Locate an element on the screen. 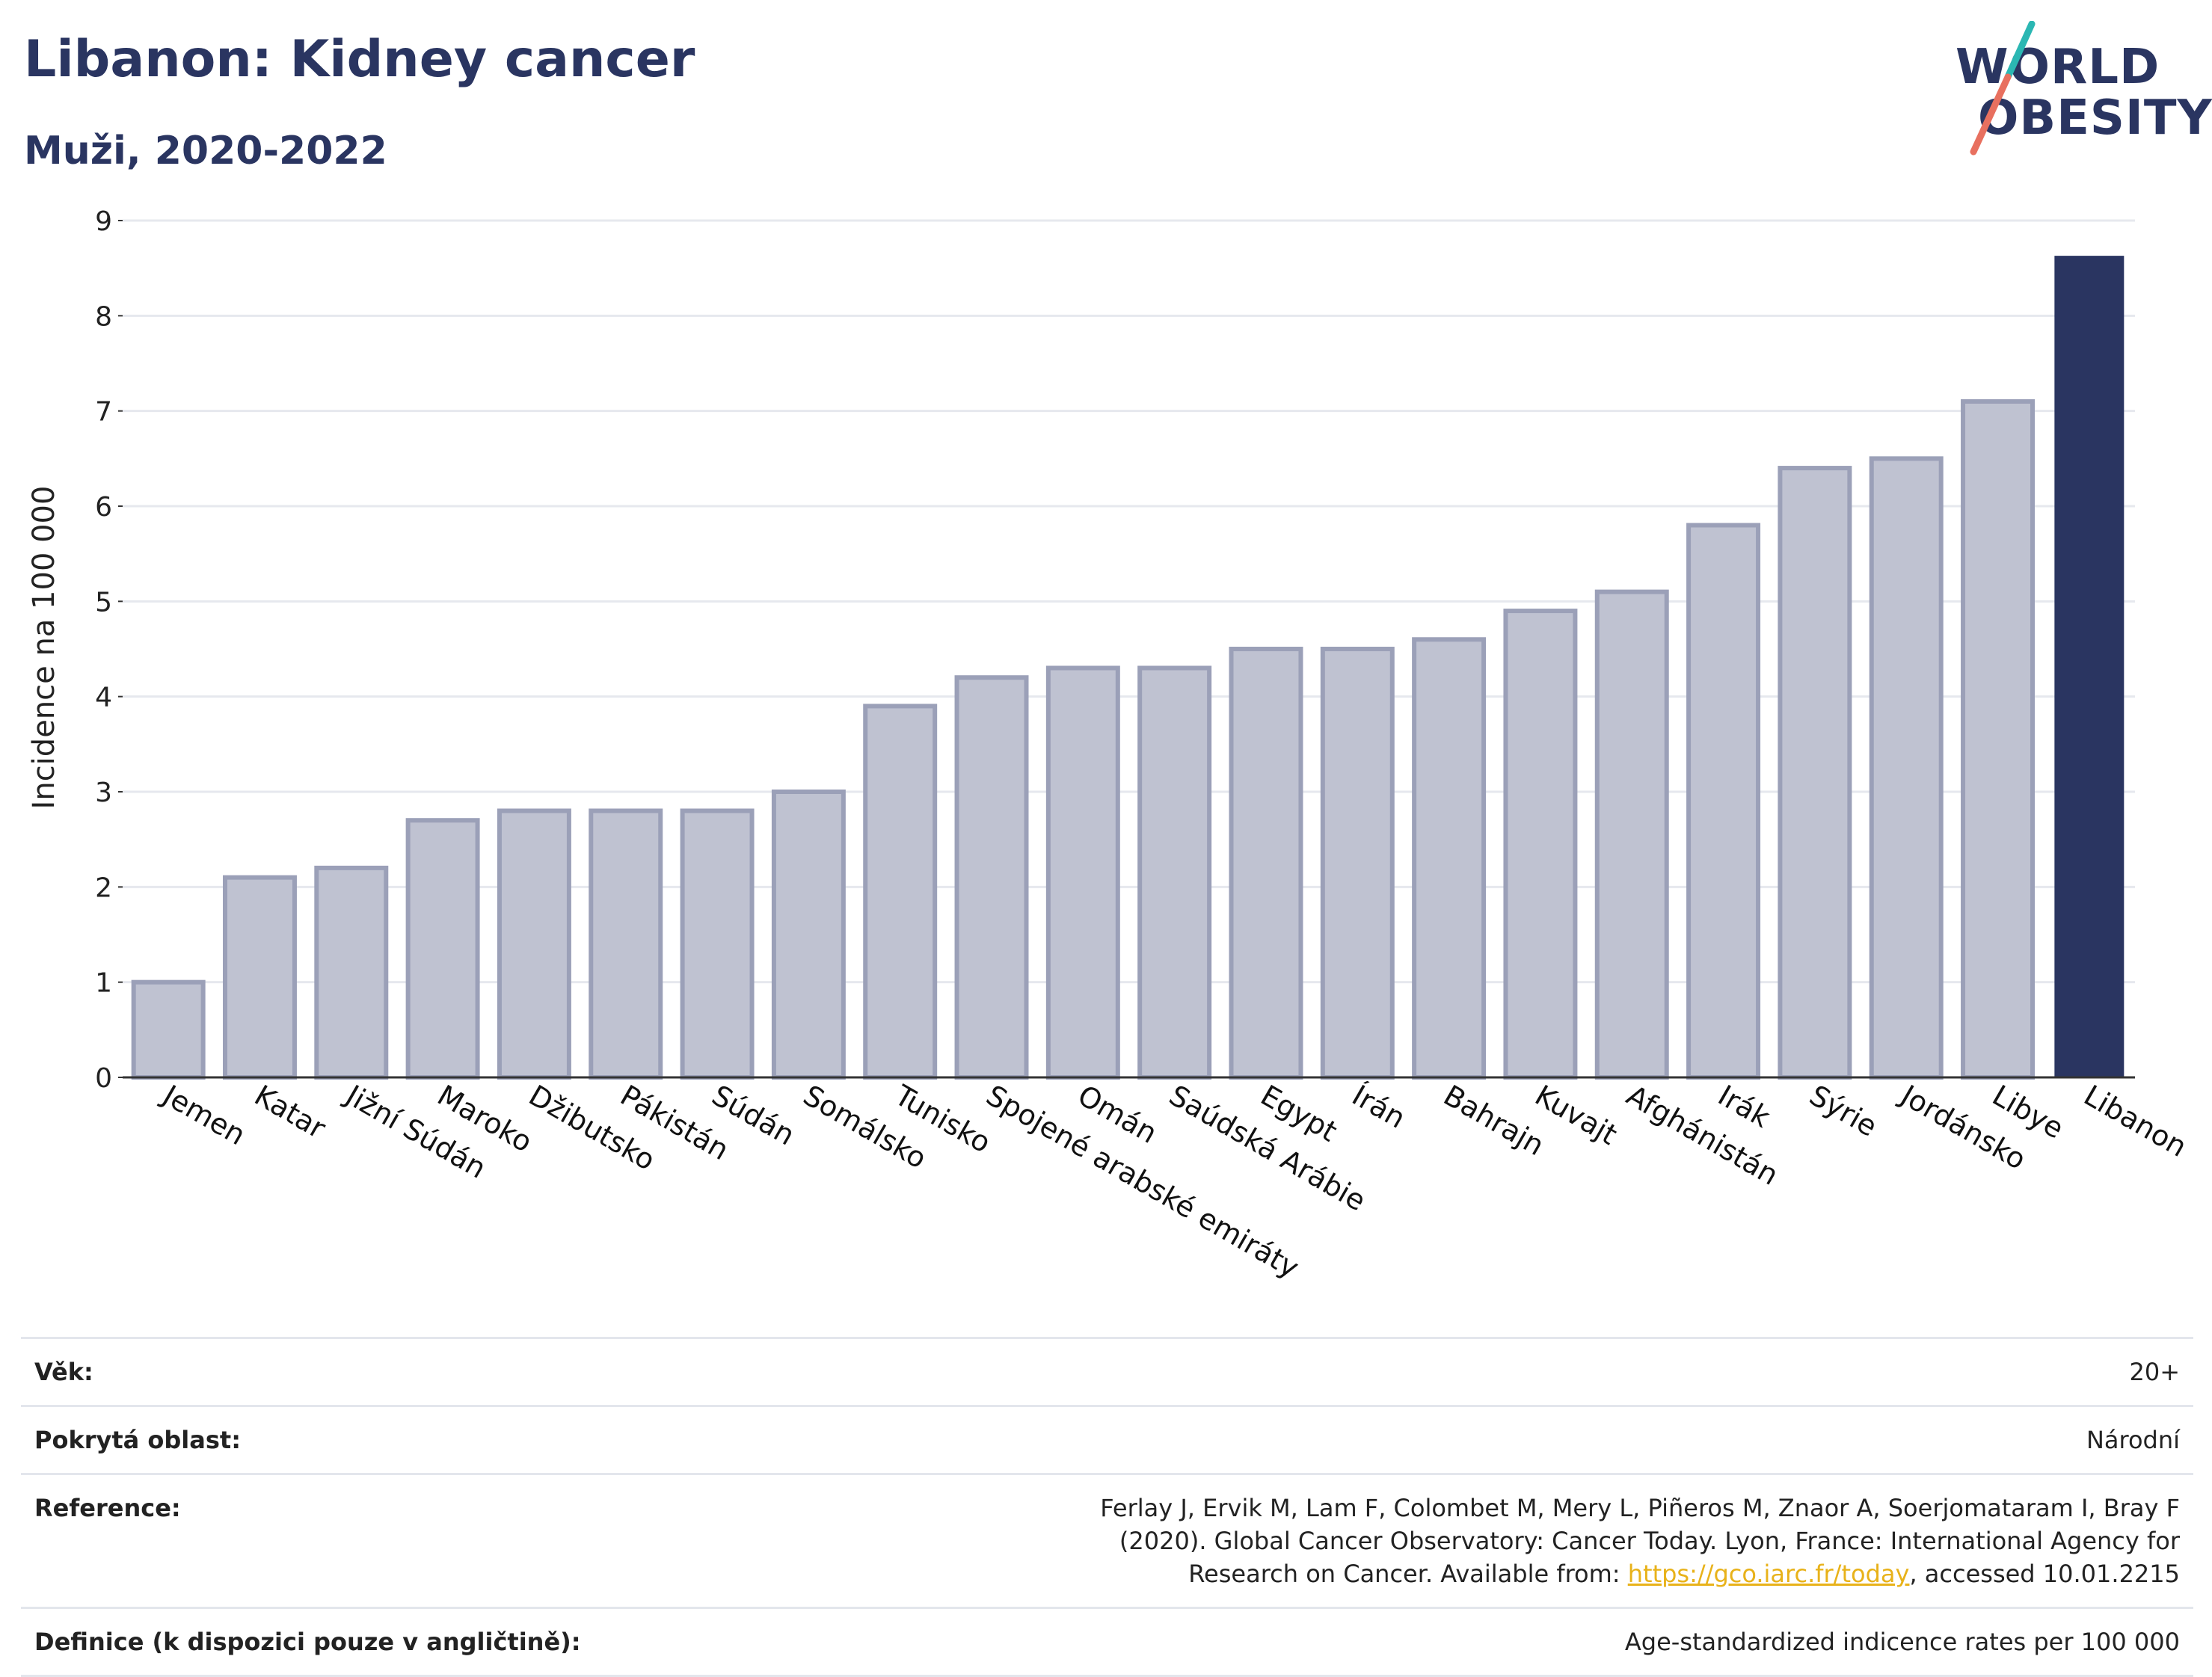 The height and width of the screenshot is (1677, 2212). y-axis-label: Incidence na 100 000 is located at coordinates (44, 648).